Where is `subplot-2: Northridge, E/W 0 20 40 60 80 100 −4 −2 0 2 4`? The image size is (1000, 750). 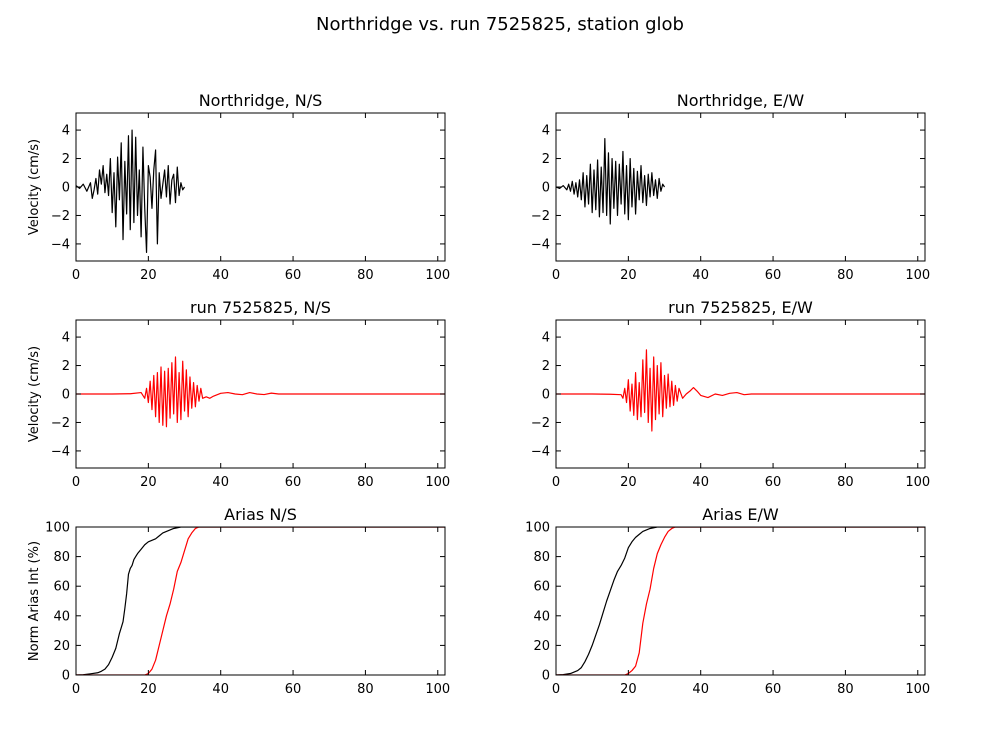 subplot-2: Northridge, E/W 0 20 40 60 80 100 −4 −2 0 2 4 is located at coordinates (730, 187).